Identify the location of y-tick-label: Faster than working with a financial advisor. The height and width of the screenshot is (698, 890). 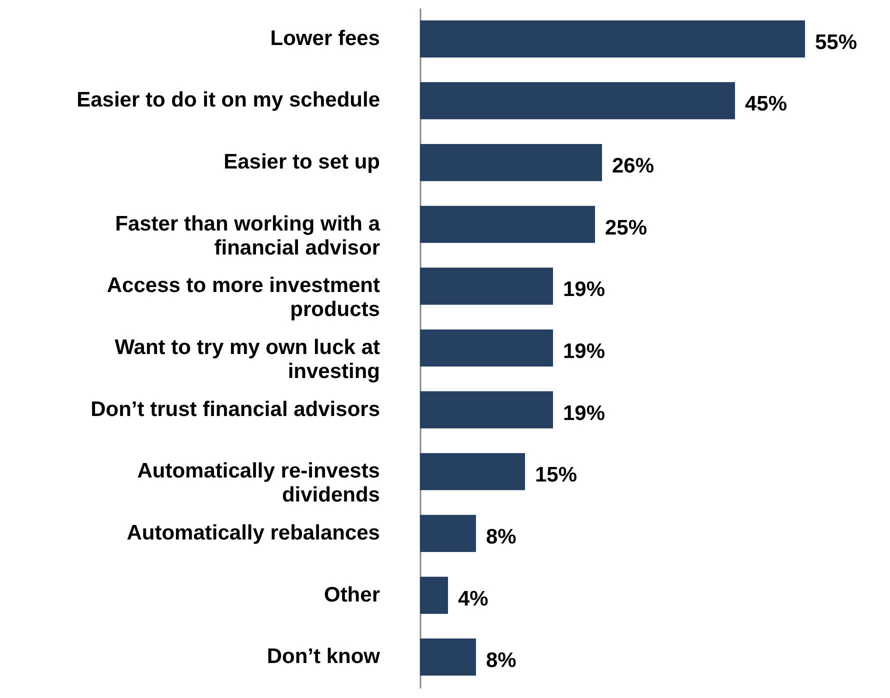
(247, 236).